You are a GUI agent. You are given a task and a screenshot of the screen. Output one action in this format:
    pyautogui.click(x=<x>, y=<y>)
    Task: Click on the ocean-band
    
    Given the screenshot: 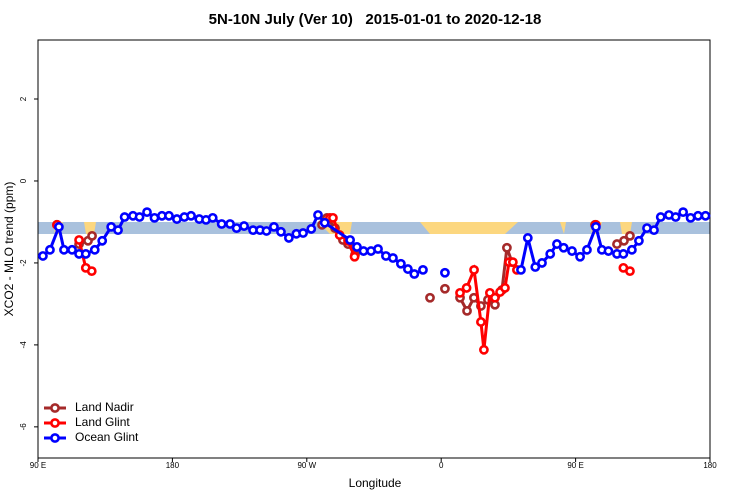 What is the action you would take?
    pyautogui.click(x=374, y=228)
    